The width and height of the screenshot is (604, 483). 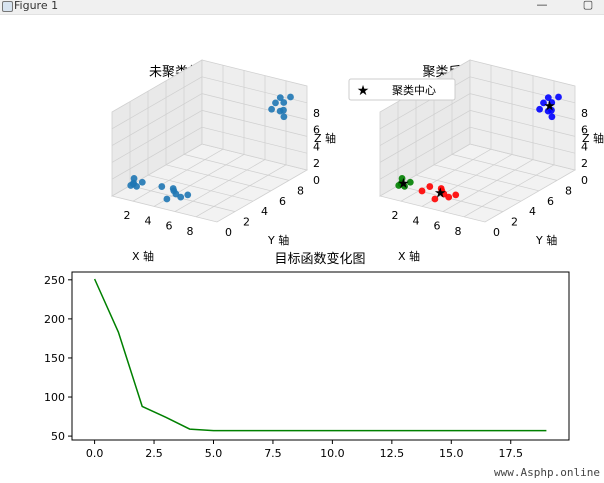 What do you see at coordinates (273, 453) in the screenshot?
I see `x-tick-label: 7.5` at bounding box center [273, 453].